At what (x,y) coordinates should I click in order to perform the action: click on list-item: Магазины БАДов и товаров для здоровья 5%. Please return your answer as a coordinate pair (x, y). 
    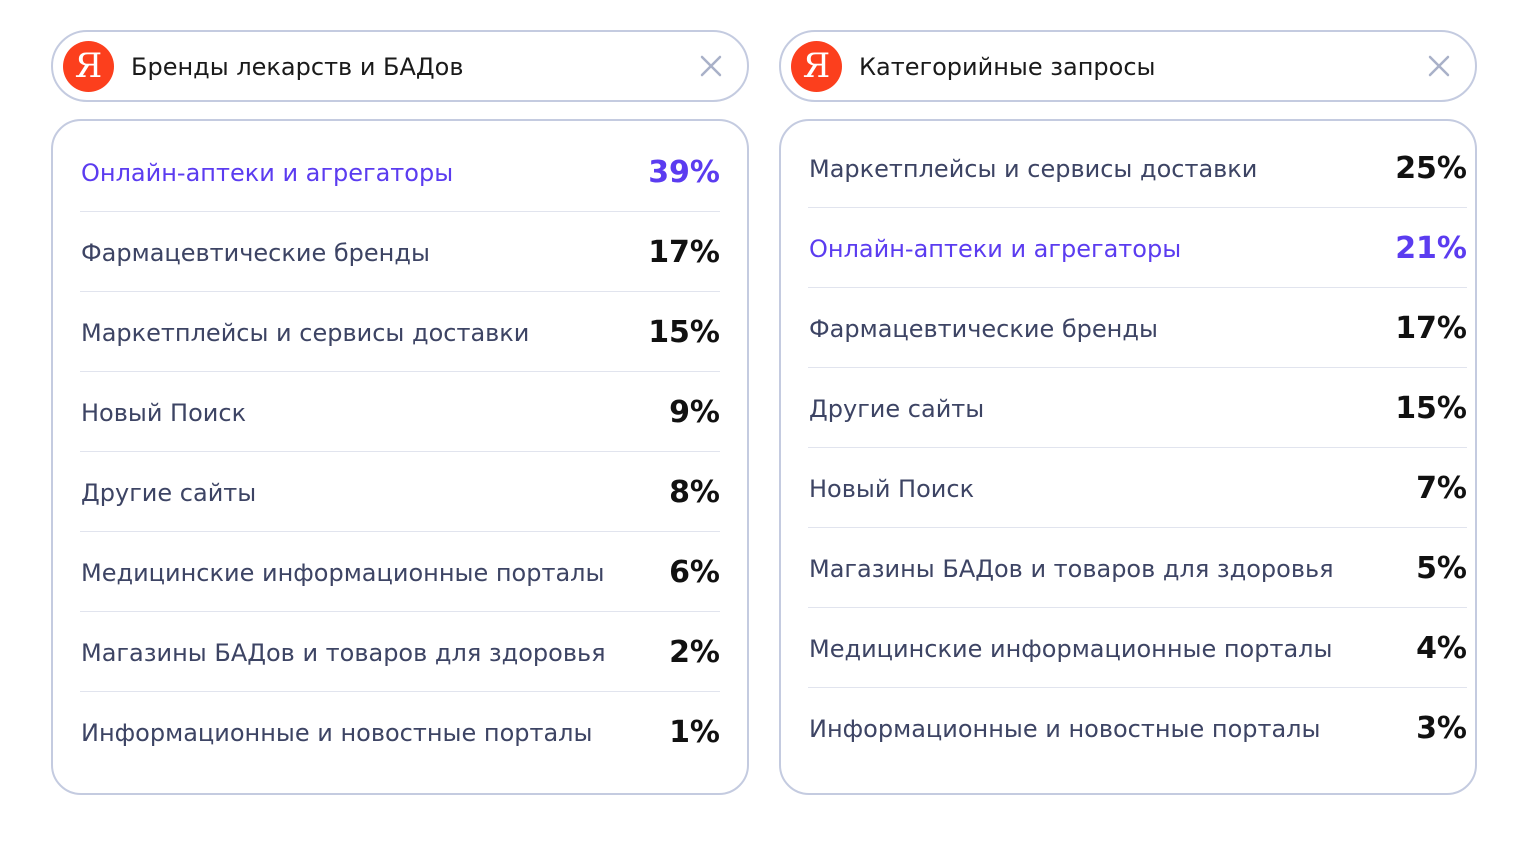
    Looking at the image, I should click on (1137, 568).